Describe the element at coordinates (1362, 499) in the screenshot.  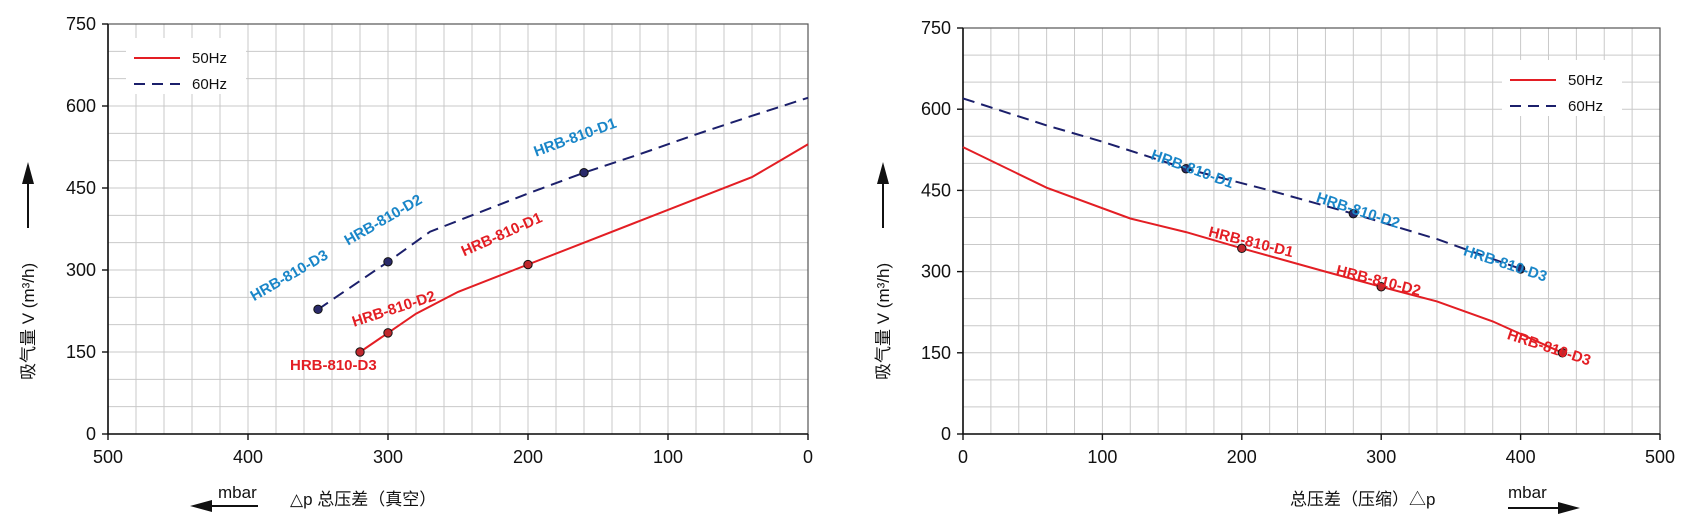
I see `x-axis-label: 总压差（压缩）△p` at that location.